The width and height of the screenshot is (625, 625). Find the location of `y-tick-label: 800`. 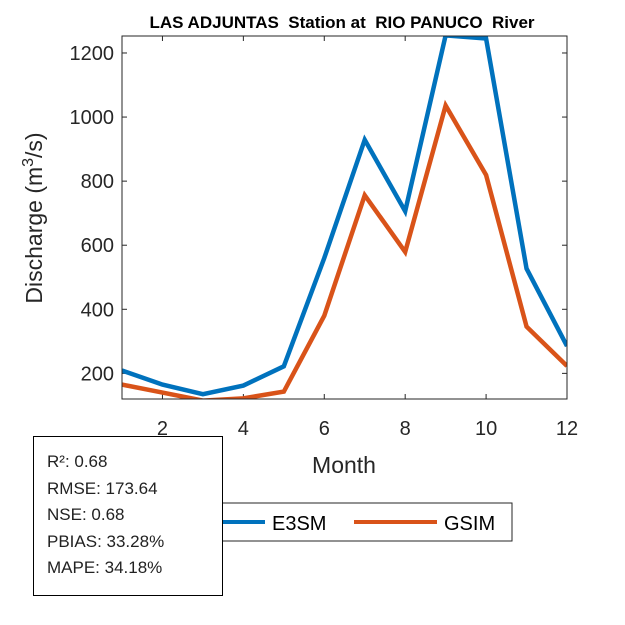

y-tick-label: 800 is located at coordinates (97, 182).